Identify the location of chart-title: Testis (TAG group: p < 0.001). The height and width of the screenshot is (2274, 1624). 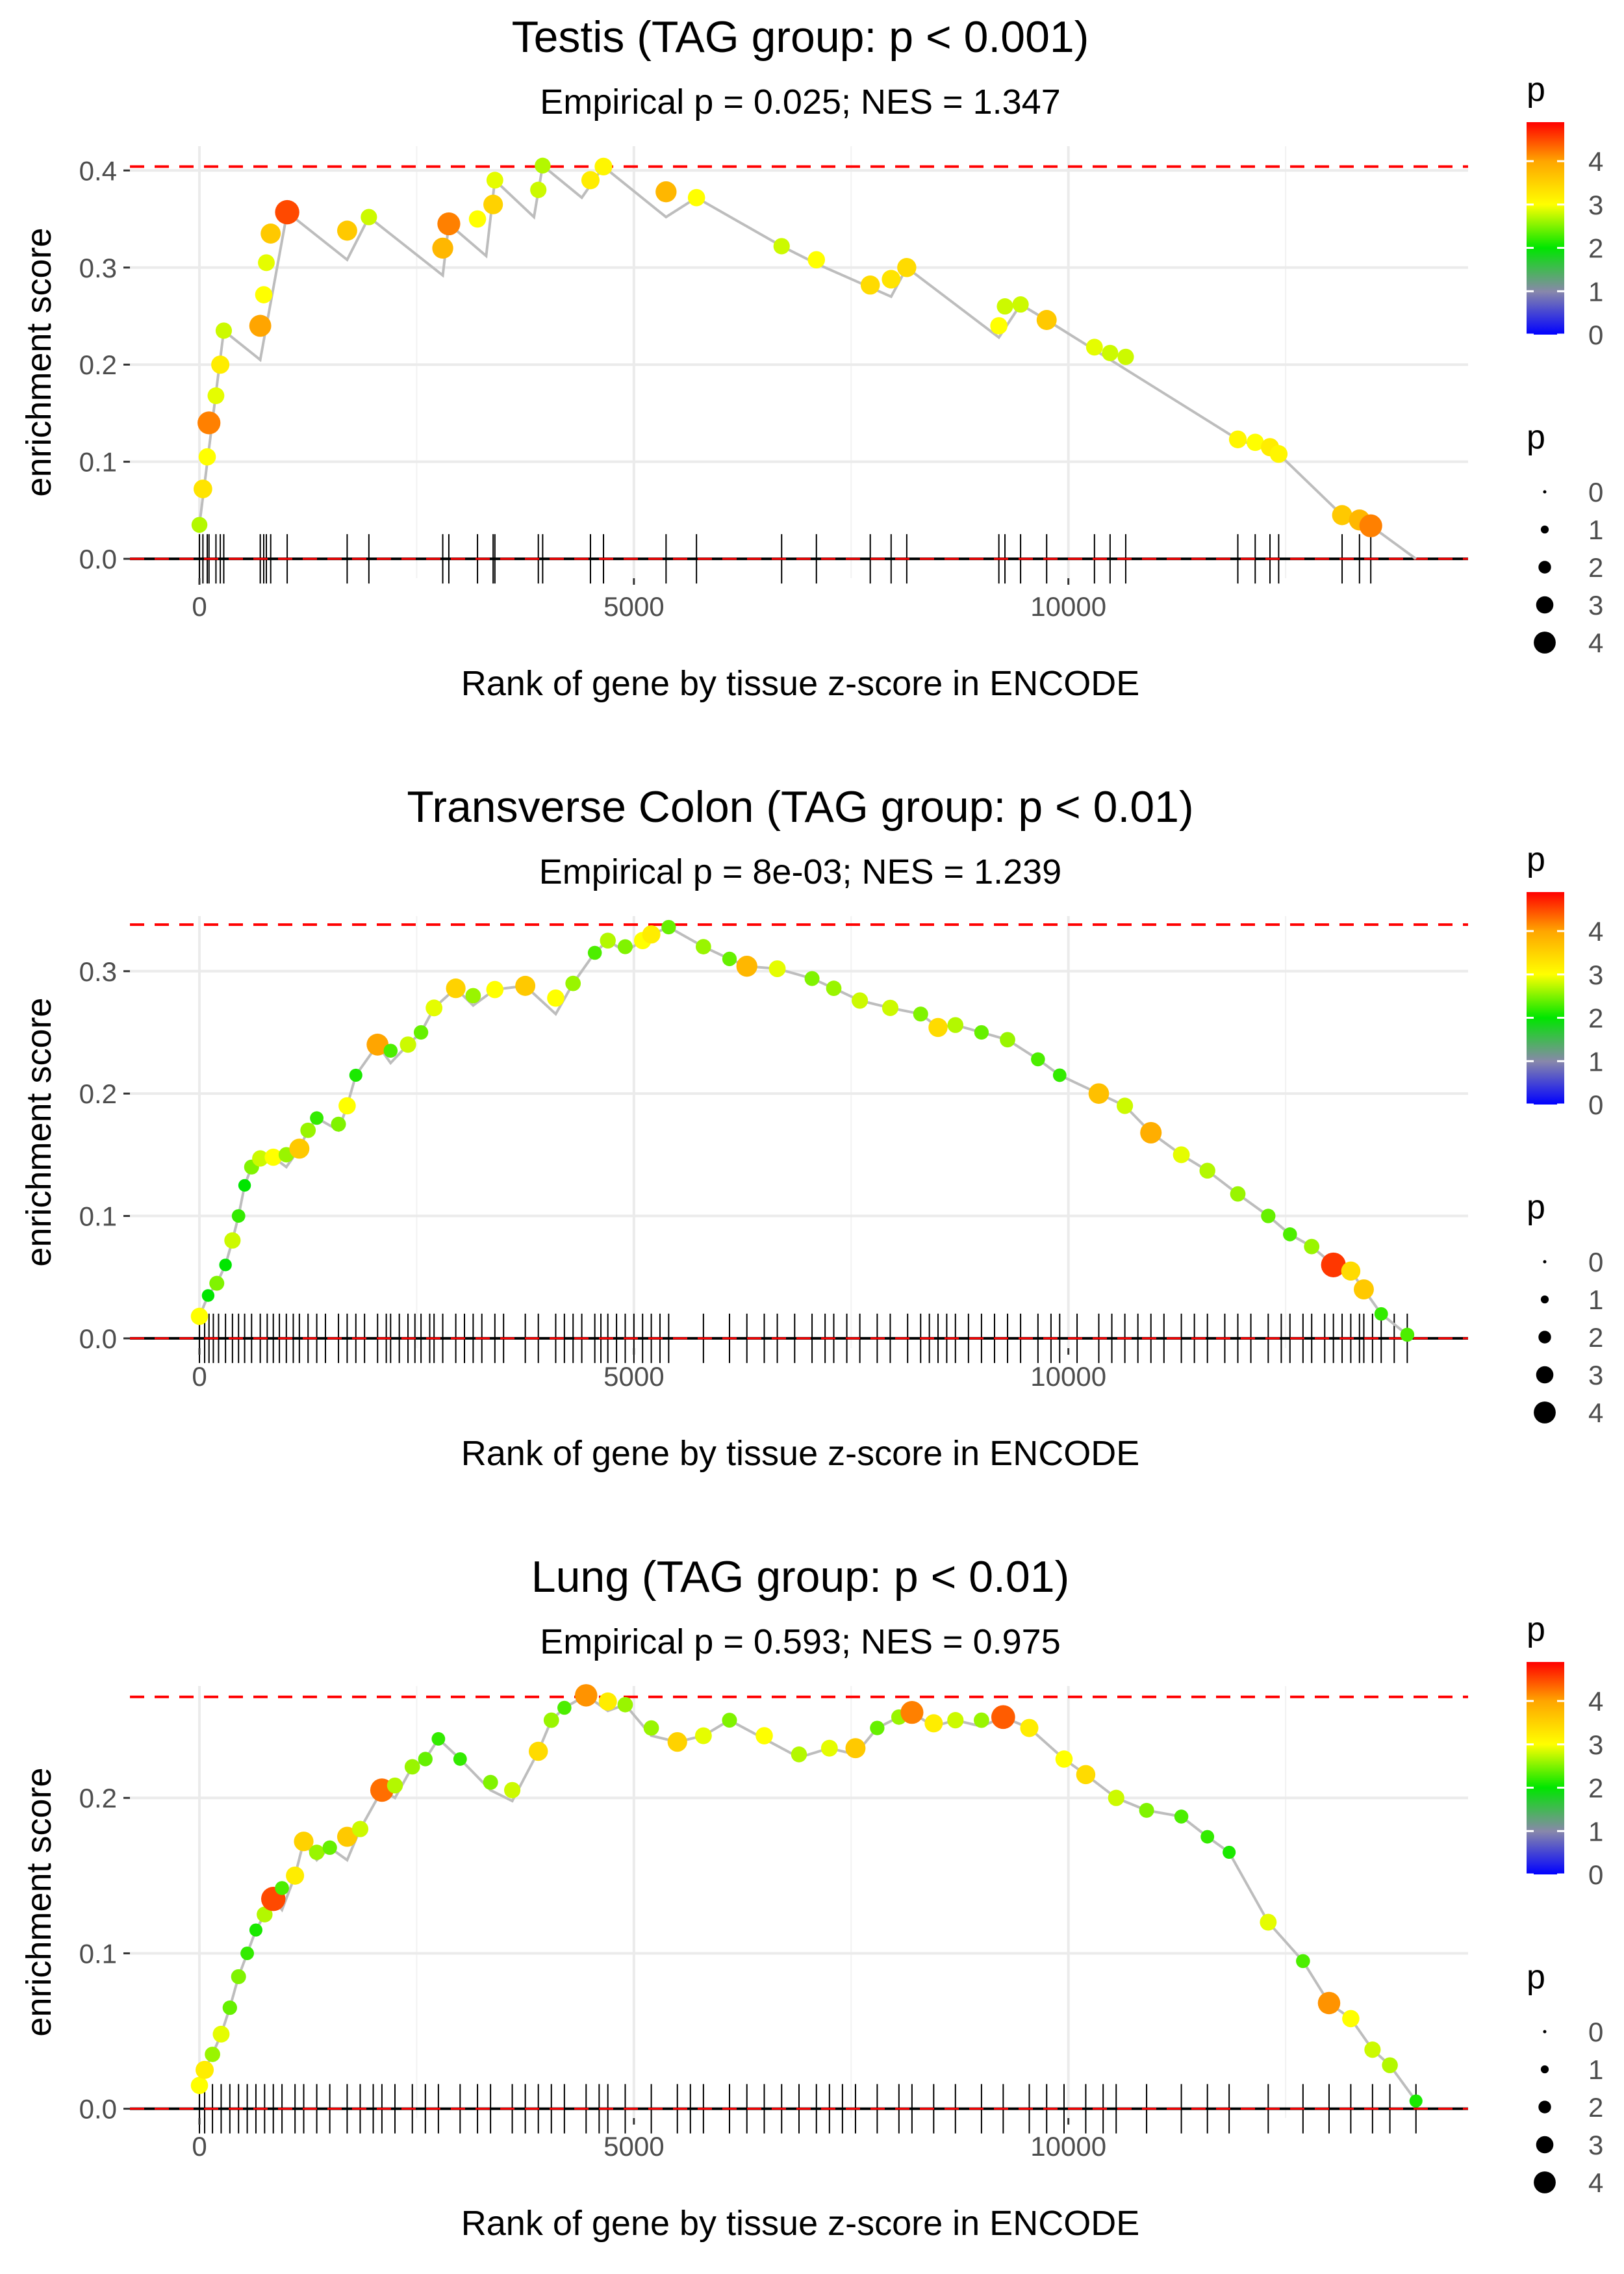
(800, 37).